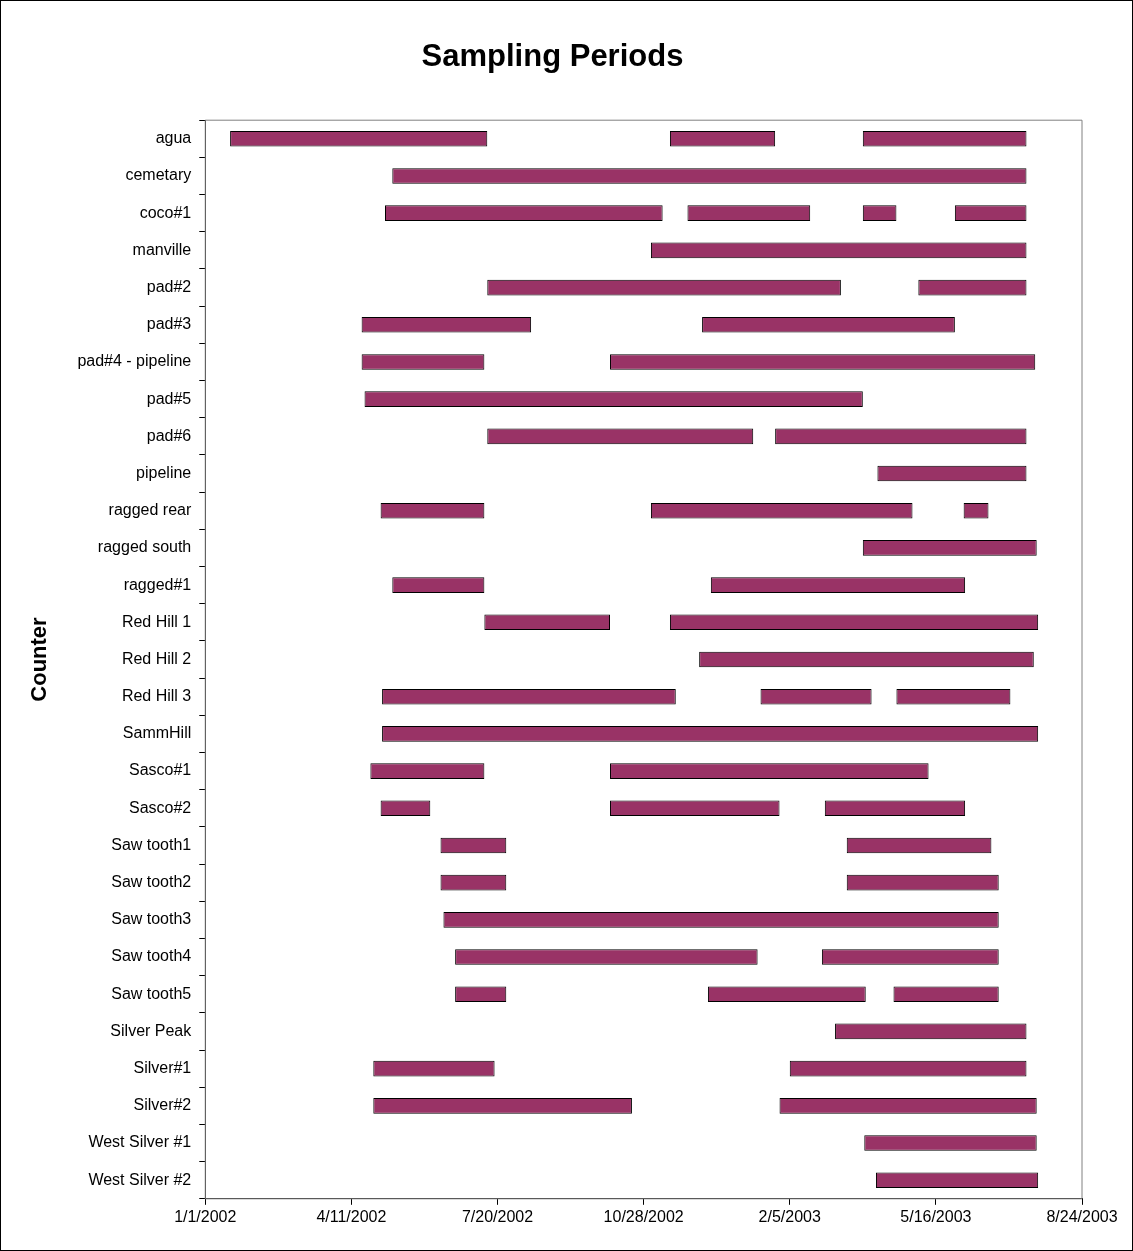 The width and height of the screenshot is (1133, 1251). I want to click on y-tick-label: manville, so click(162, 249).